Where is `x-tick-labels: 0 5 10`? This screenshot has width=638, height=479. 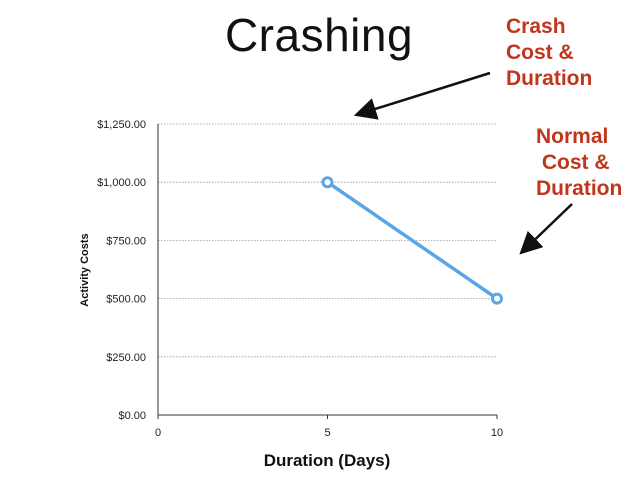 x-tick-labels: 0 5 10 is located at coordinates (329, 433).